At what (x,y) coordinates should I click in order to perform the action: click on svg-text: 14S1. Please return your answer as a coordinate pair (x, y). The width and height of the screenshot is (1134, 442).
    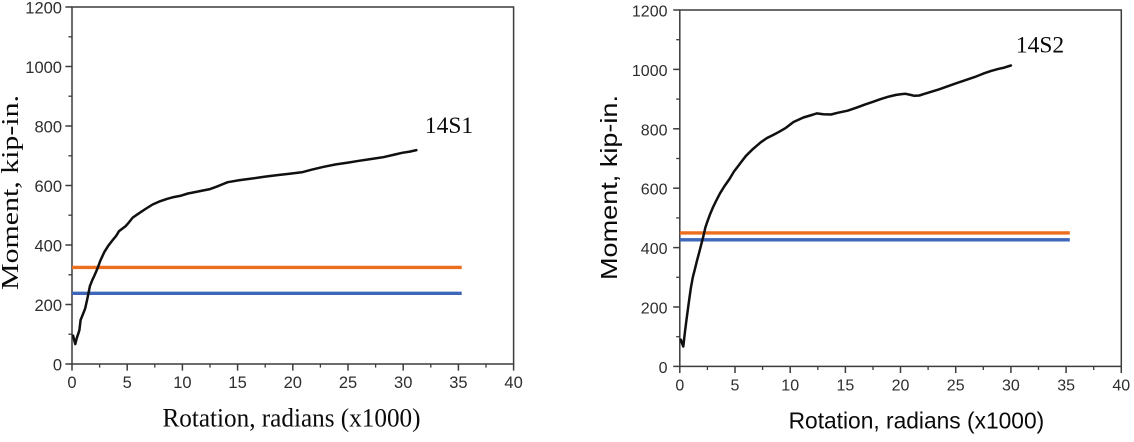
    Looking at the image, I should click on (449, 126).